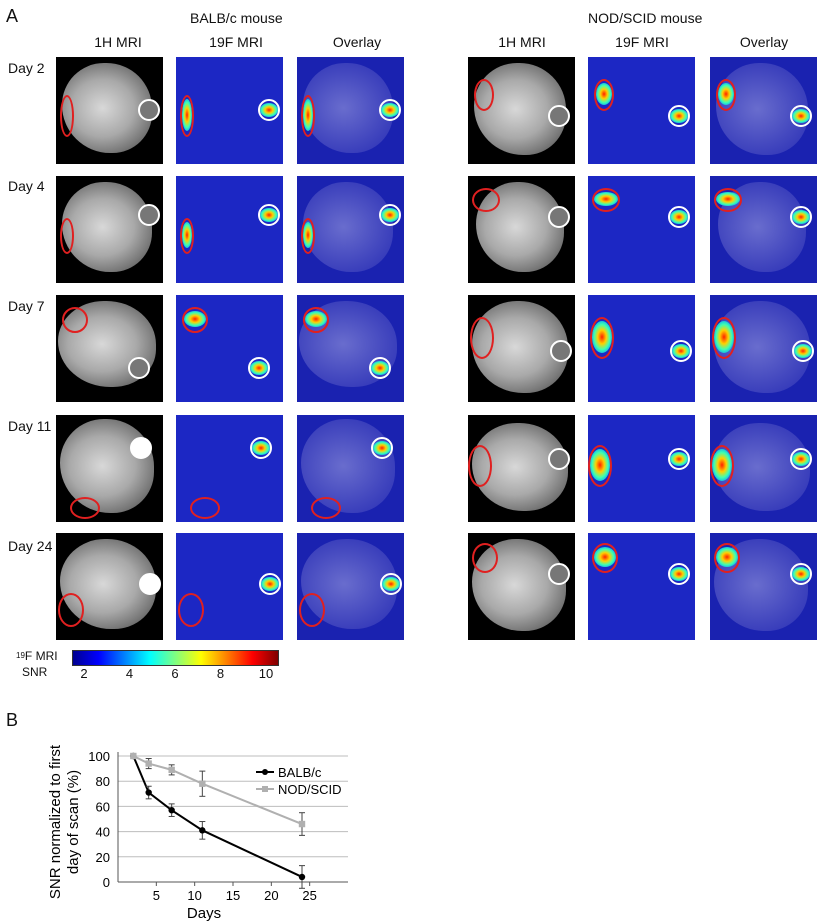 The height and width of the screenshot is (924, 824). Describe the element at coordinates (309, 895) in the screenshot. I see `x-tick-label: 25` at that location.